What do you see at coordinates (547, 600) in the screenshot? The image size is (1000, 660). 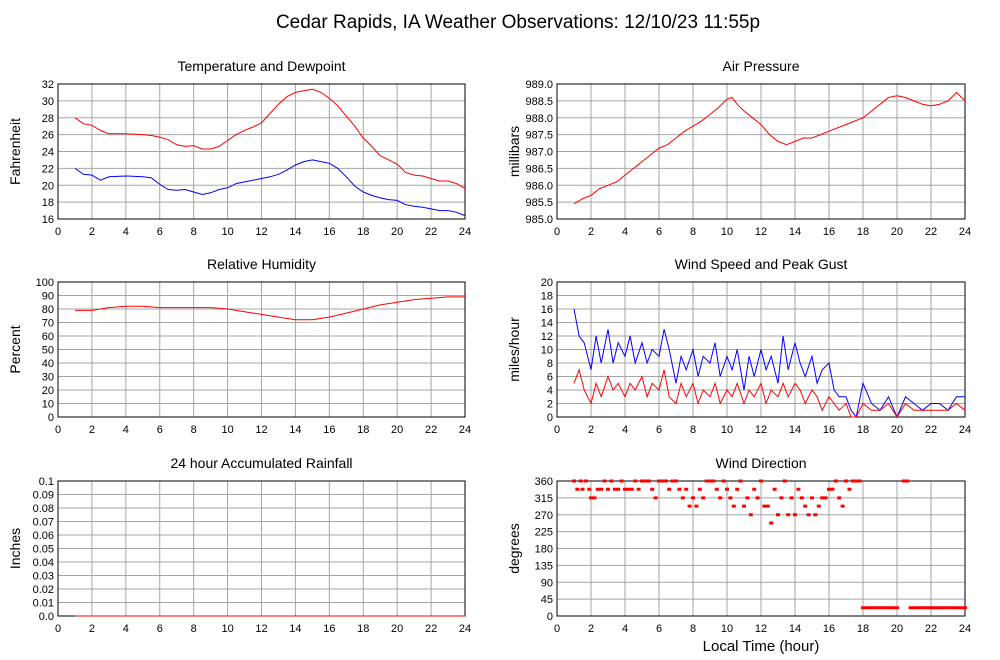 I see `y-tick-label: 45` at bounding box center [547, 600].